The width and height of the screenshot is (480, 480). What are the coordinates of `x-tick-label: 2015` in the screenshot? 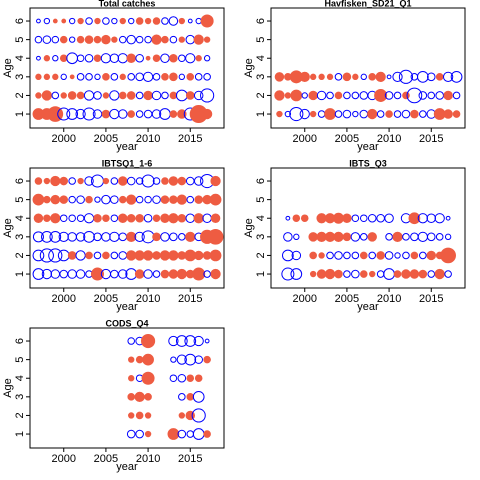 It's located at (431, 139).